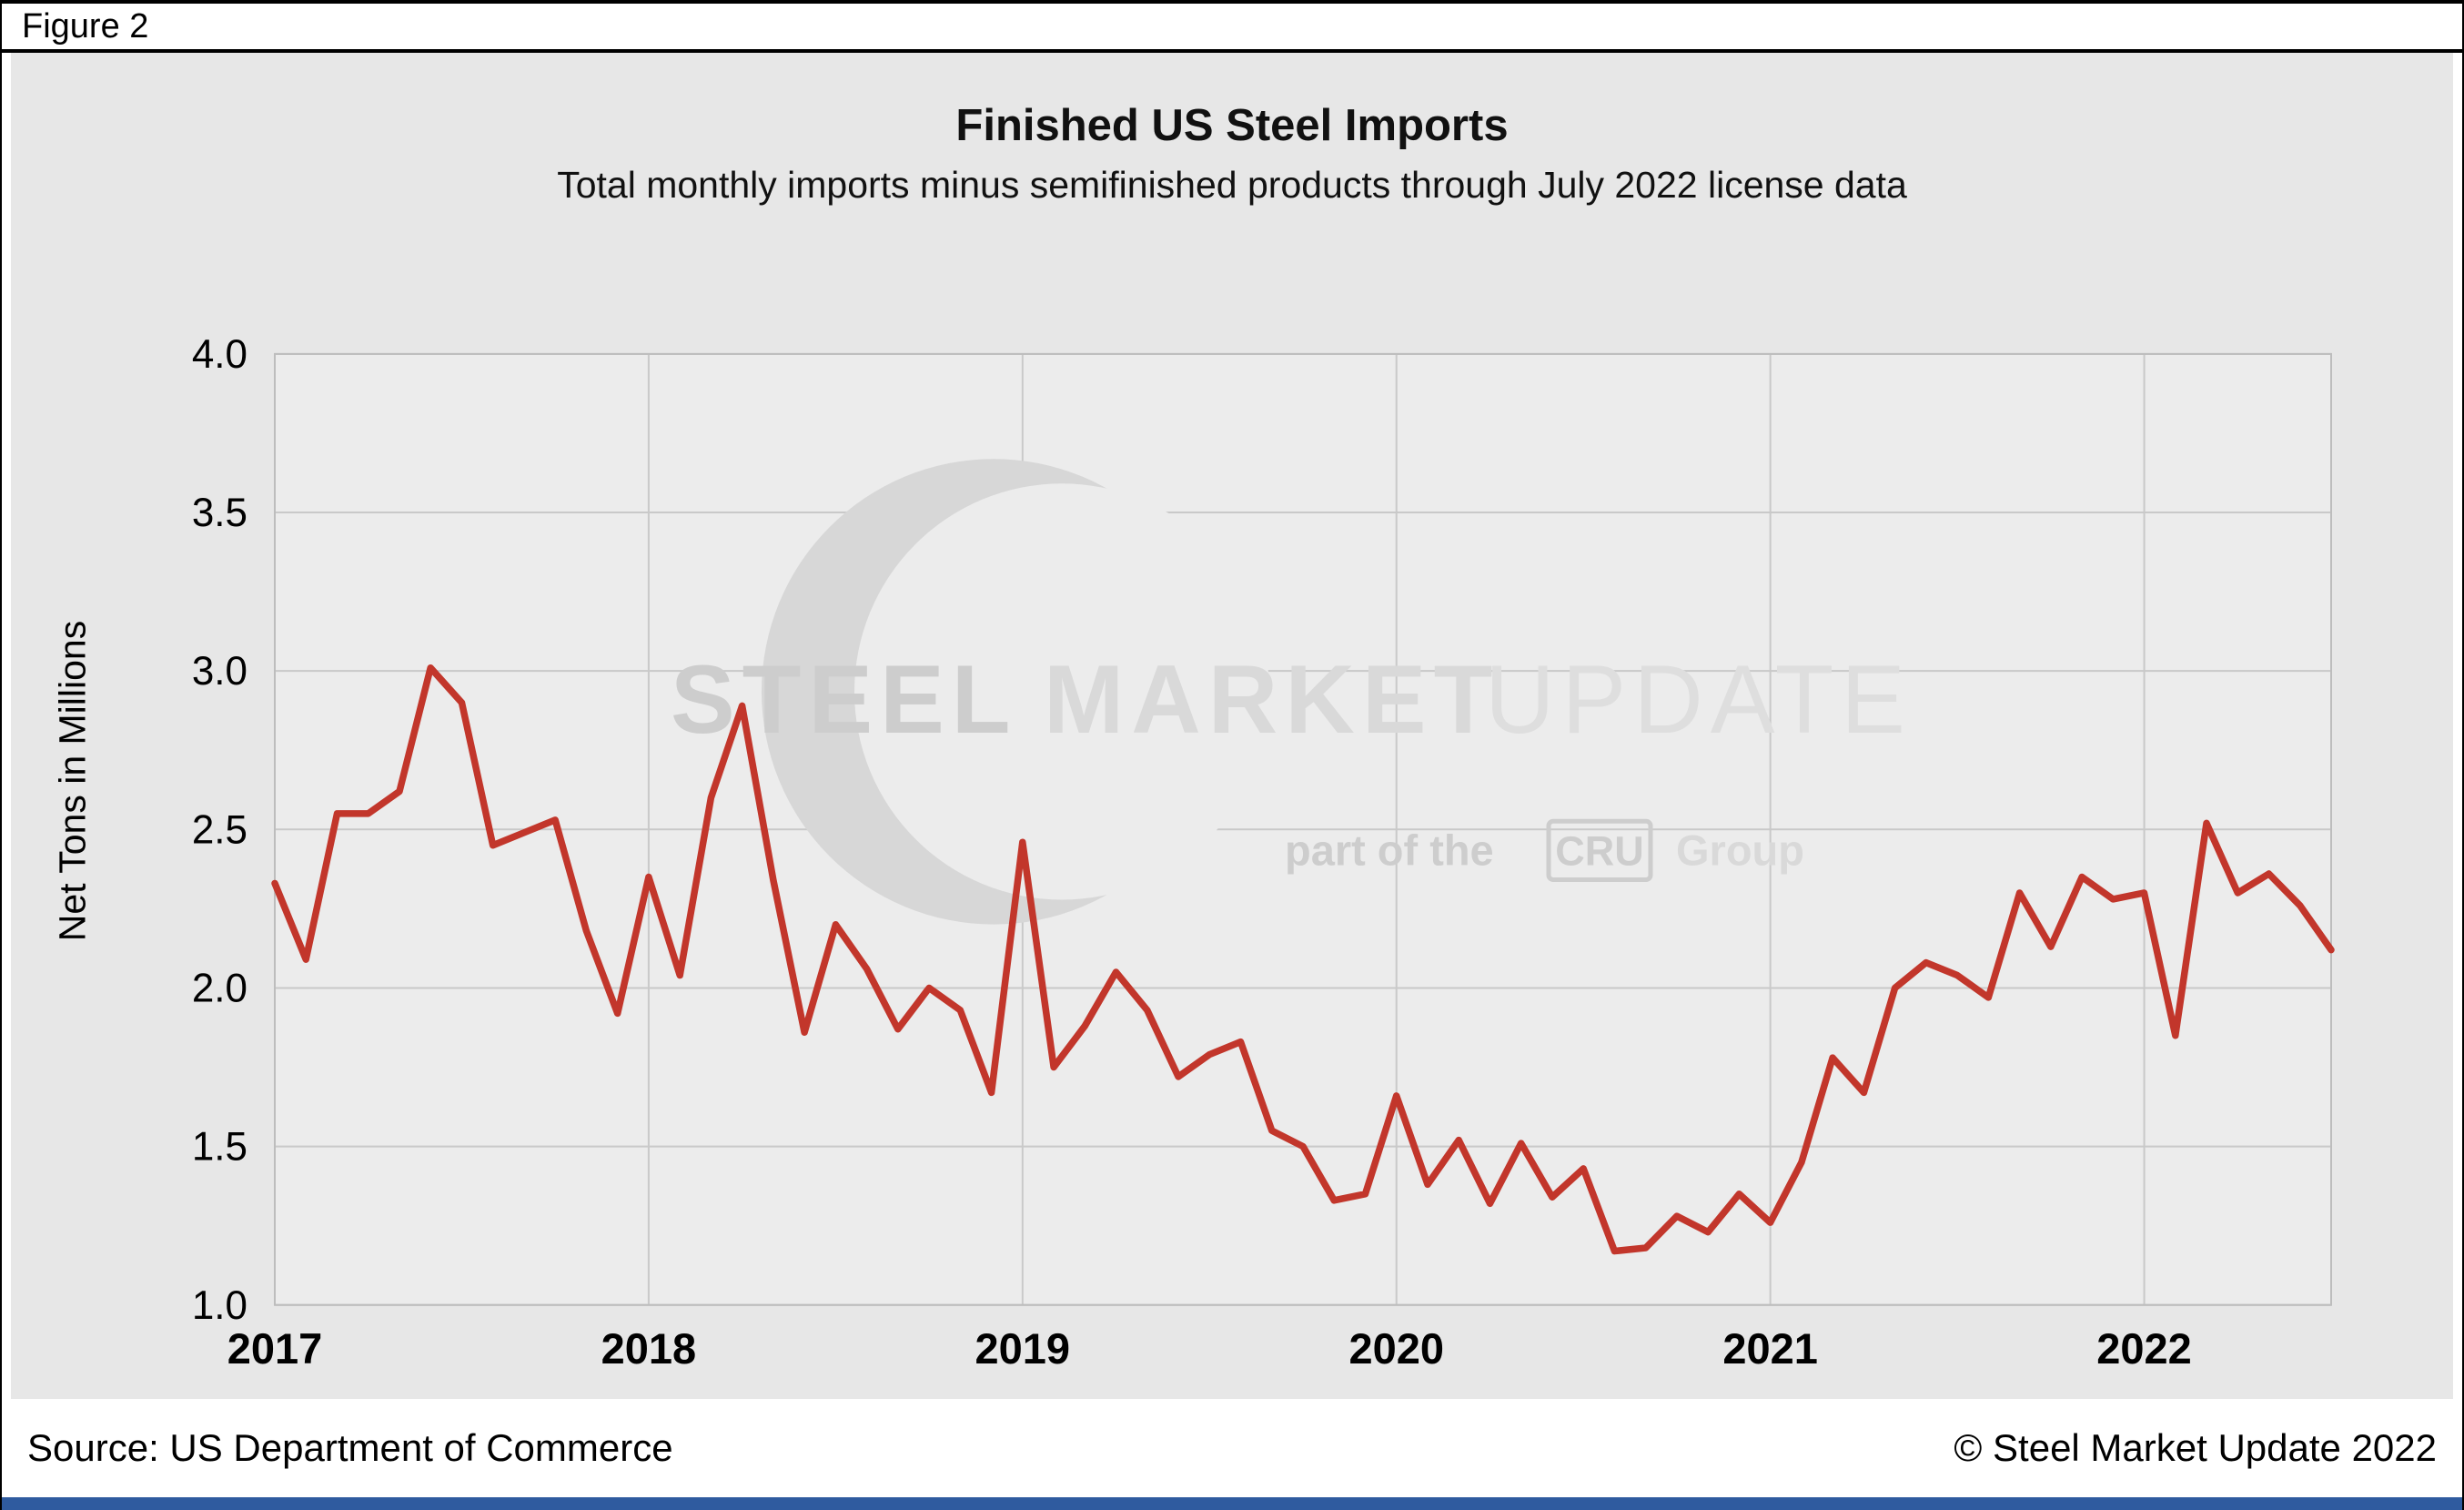  Describe the element at coordinates (1232, 125) in the screenshot. I see `chart-title: Finished US Steel Imports` at that location.